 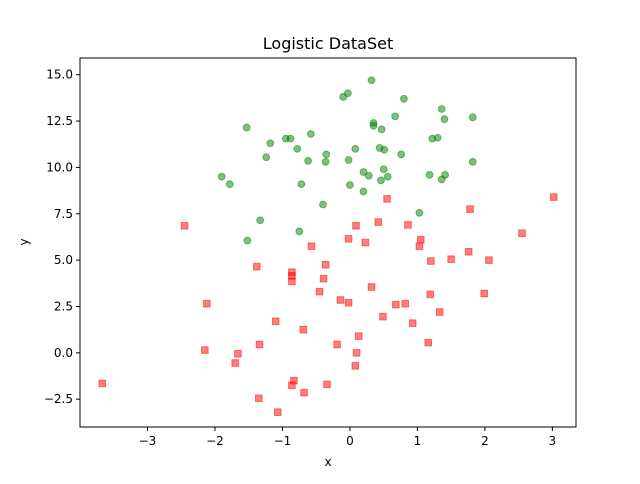 I want to click on x-axis-ticks: −3 −2 −1 0 1 2 3, so click(x=348, y=437).